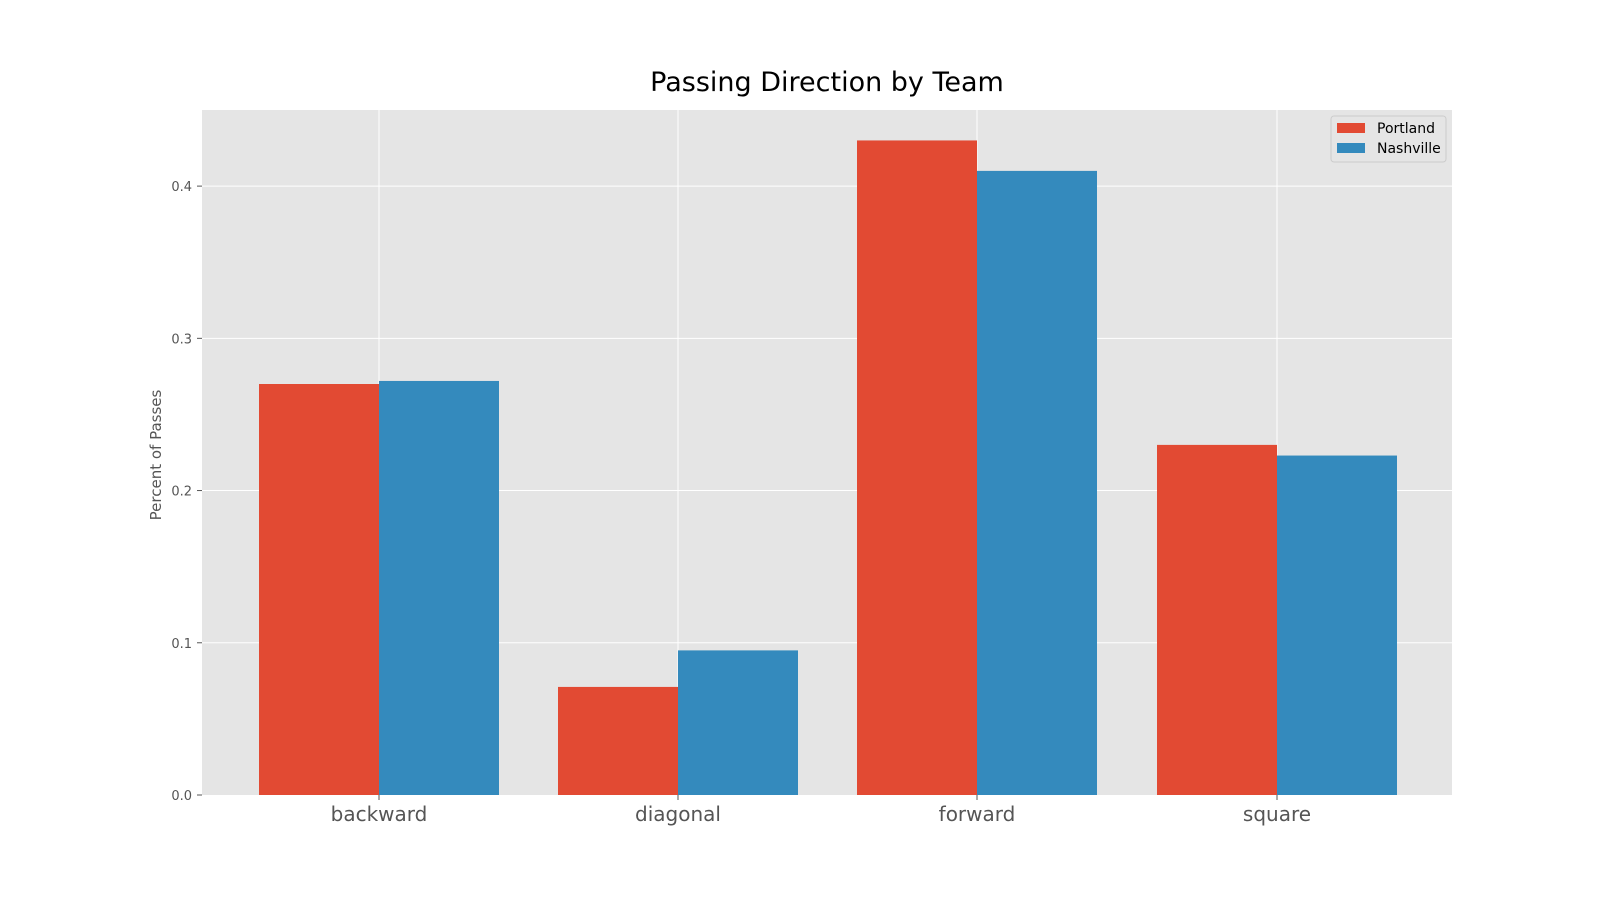 The height and width of the screenshot is (900, 1600). What do you see at coordinates (181, 492) in the screenshot?
I see `y-tick-label: 0.2` at bounding box center [181, 492].